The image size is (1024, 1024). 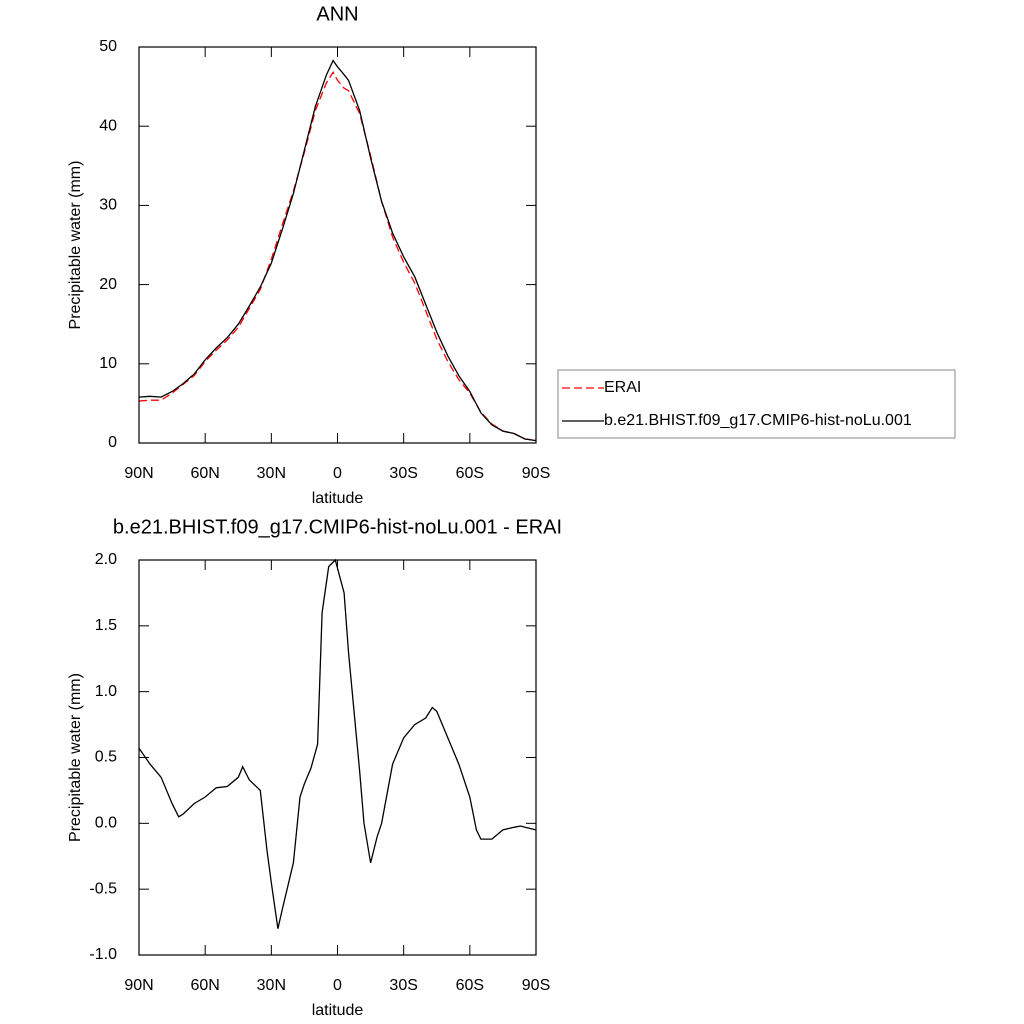 What do you see at coordinates (106, 823) in the screenshot?
I see `y-tick-label: 0.0` at bounding box center [106, 823].